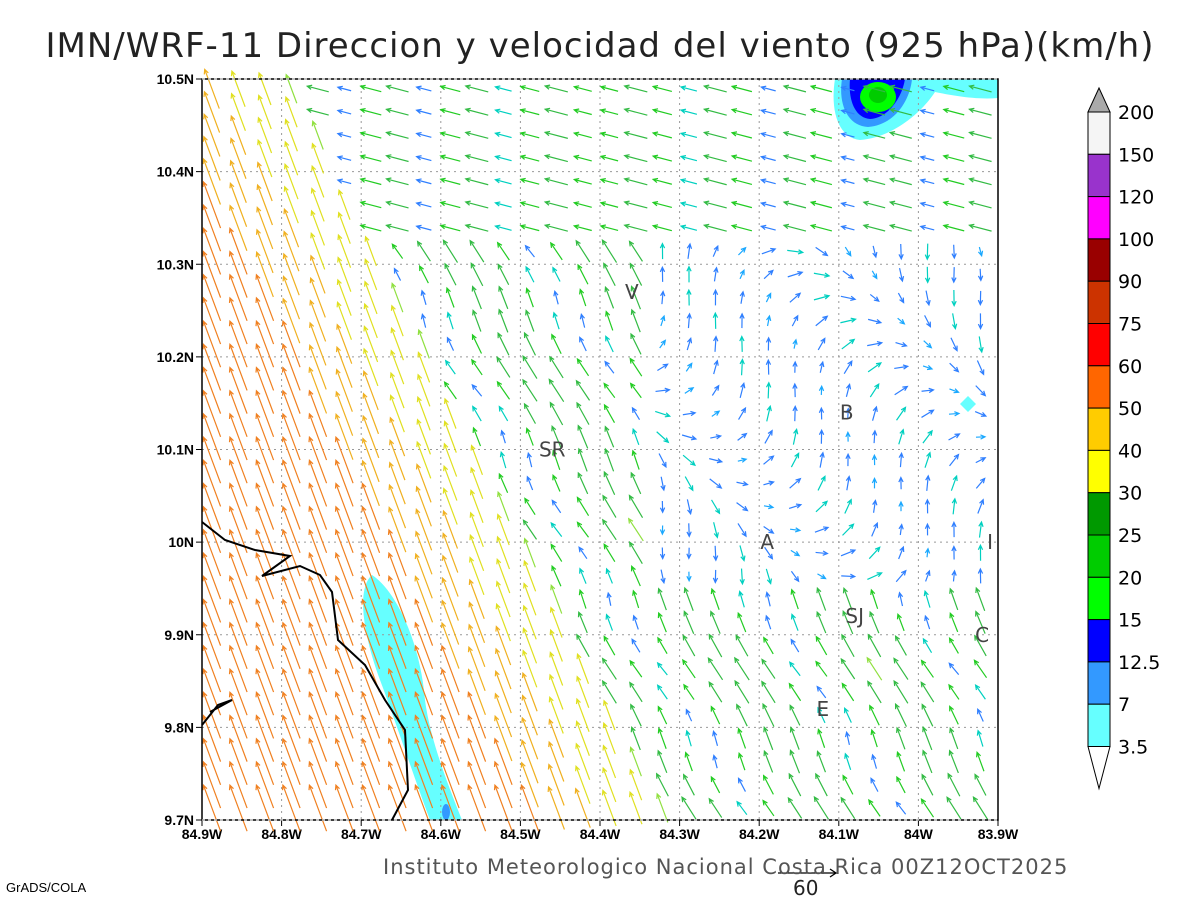  Describe the element at coordinates (1130, 494) in the screenshot. I see `colorbar-label: 30` at that location.